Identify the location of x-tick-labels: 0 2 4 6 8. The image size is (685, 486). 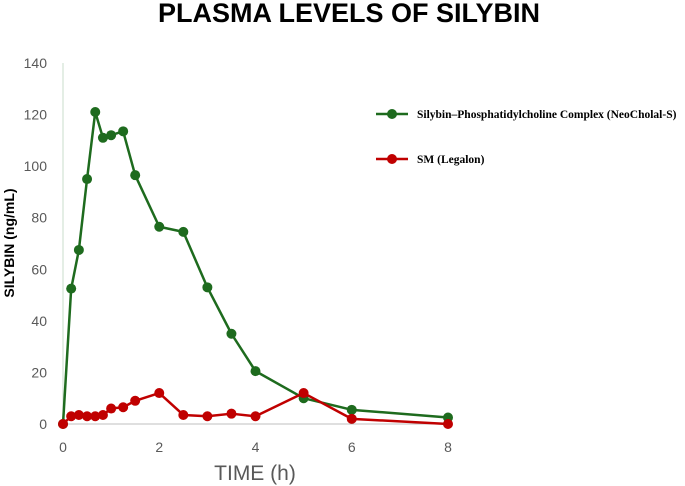
(255, 447).